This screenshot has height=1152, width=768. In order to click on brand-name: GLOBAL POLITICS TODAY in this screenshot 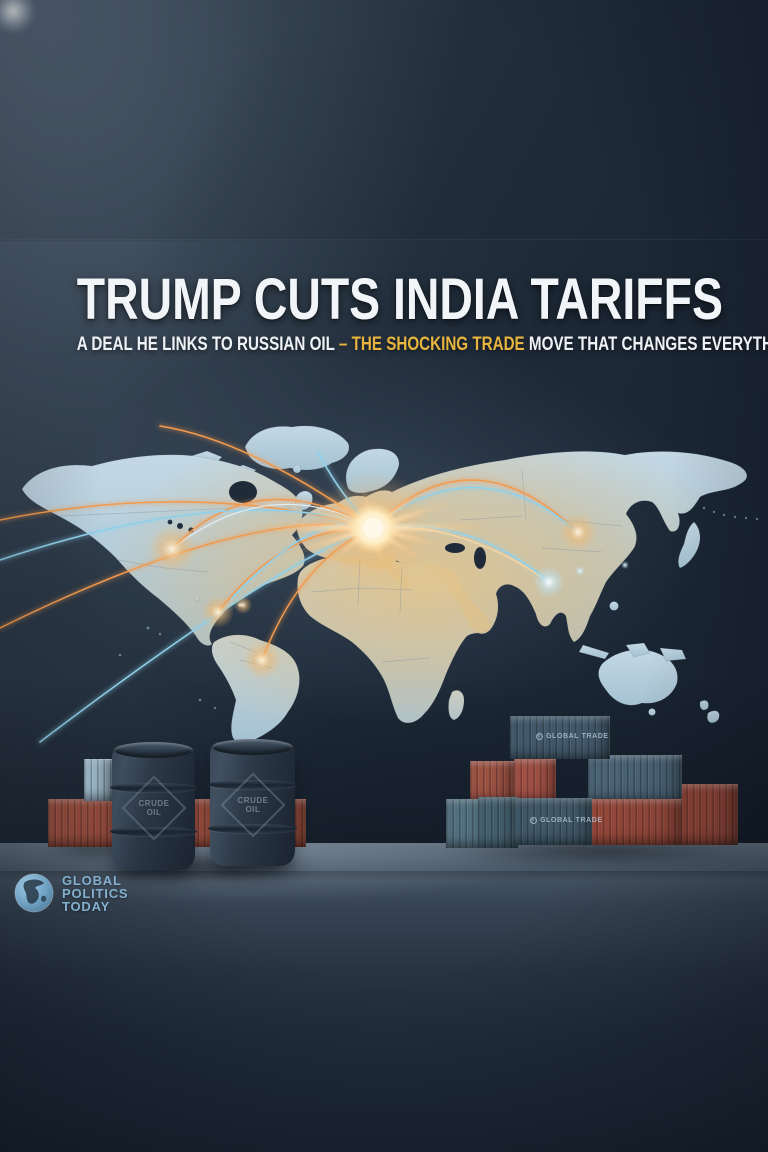, I will do `click(95, 893)`.